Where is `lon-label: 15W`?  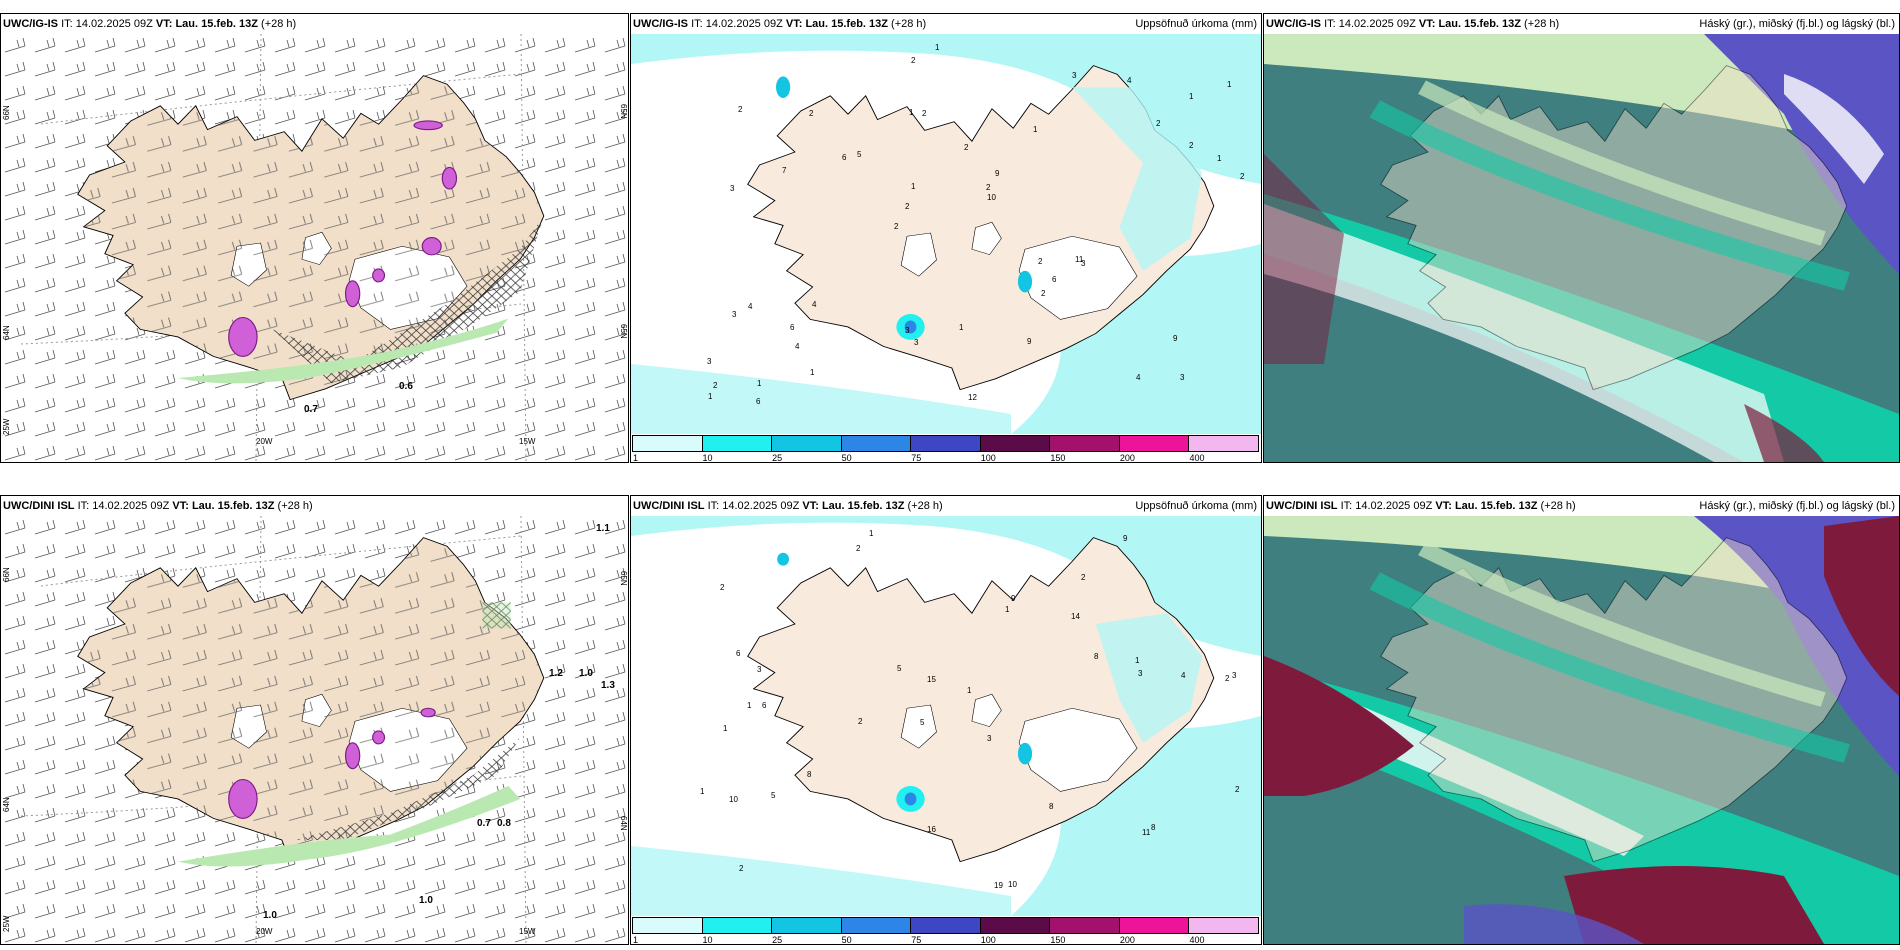
lon-label: 15W is located at coordinates (527, 931).